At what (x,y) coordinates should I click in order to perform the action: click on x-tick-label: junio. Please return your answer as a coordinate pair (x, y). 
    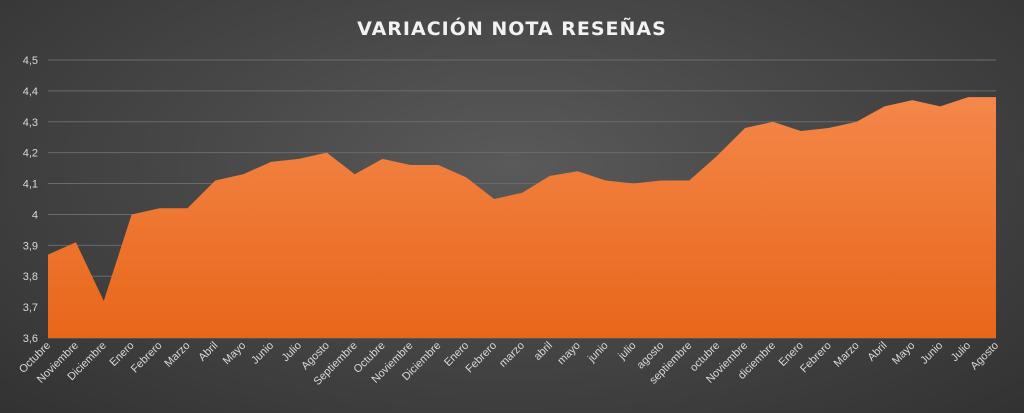
    Looking at the image, I should click on (598, 353).